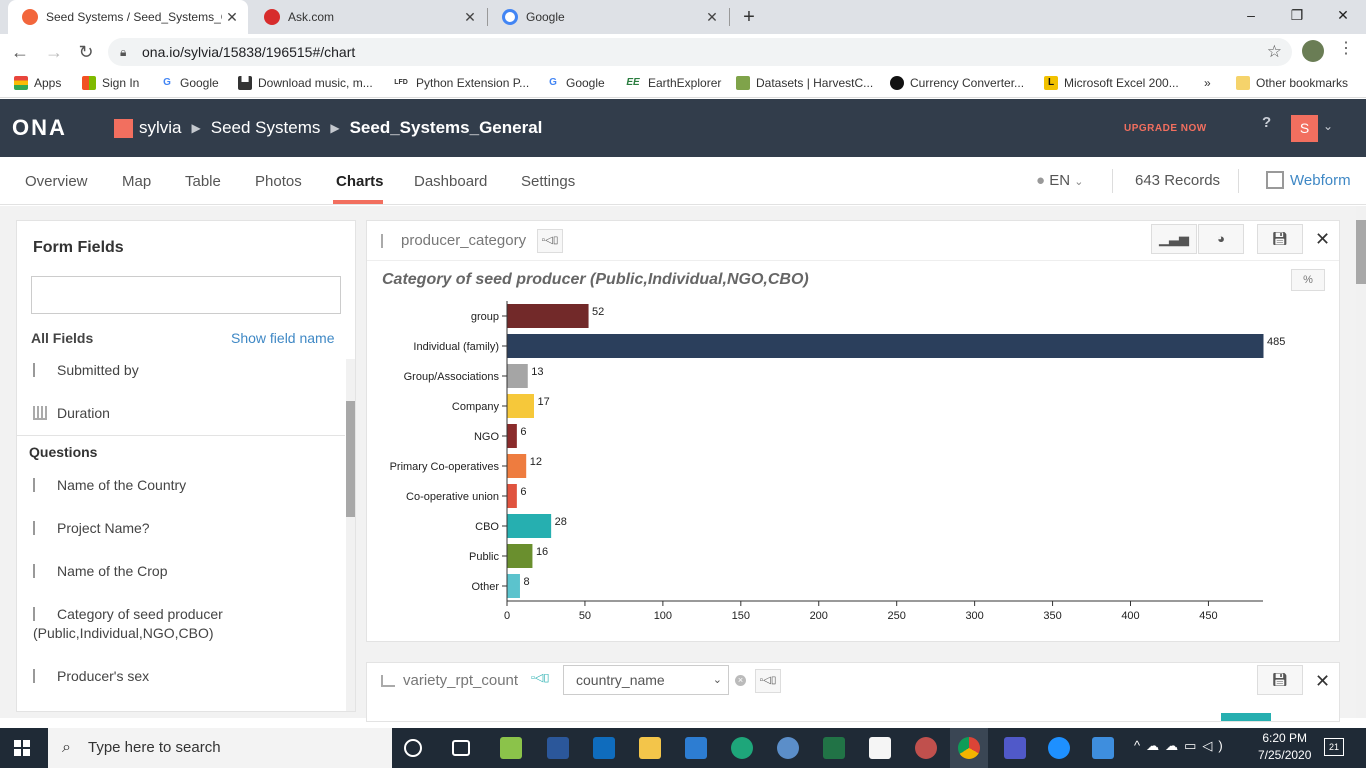 The height and width of the screenshot is (768, 1366). I want to click on browser-menu-icon: ⋮, so click(1346, 48).